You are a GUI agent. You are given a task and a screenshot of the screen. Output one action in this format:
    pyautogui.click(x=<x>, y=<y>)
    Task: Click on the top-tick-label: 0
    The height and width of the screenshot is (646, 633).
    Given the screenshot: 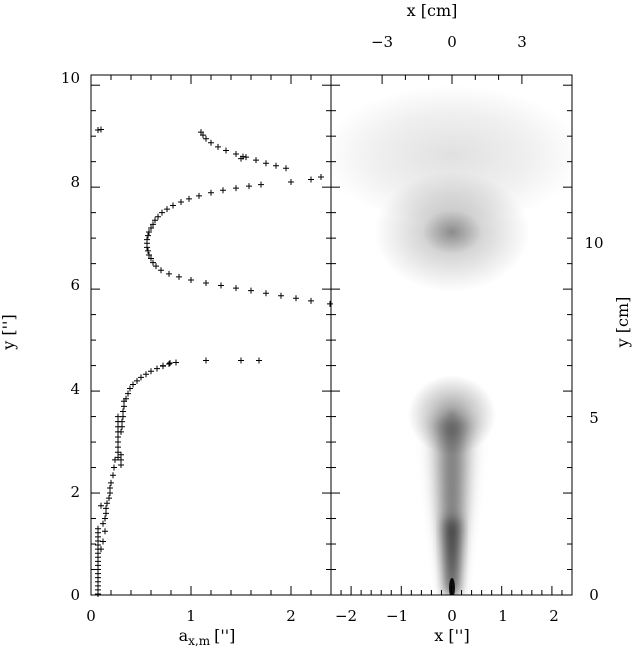 What is the action you would take?
    pyautogui.click(x=452, y=42)
    